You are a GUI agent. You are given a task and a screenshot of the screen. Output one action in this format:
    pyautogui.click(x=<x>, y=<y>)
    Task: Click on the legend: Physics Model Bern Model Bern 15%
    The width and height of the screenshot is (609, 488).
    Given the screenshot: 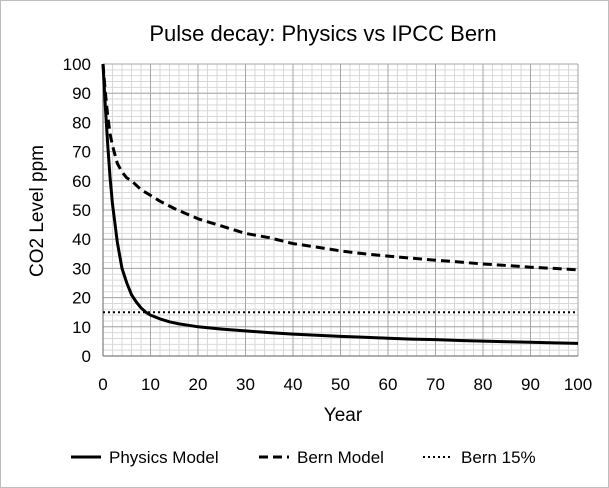 What is the action you would take?
    pyautogui.click(x=303, y=457)
    